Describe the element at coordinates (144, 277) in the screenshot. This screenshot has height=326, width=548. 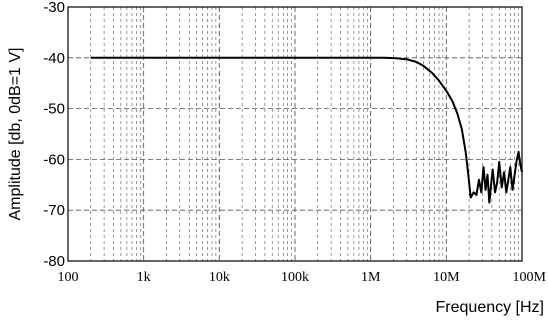
I see `x-tick-label: 1k` at that location.